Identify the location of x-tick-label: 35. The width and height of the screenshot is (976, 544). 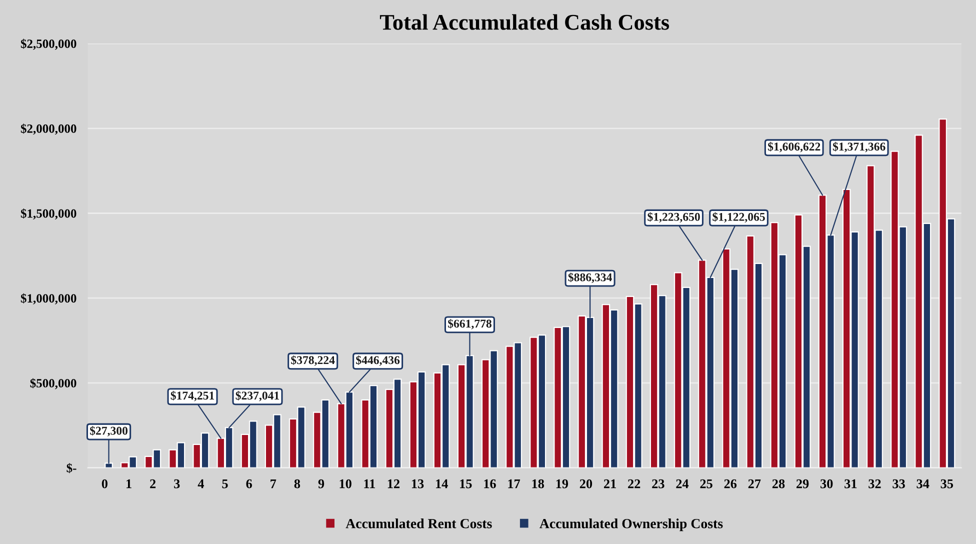
(947, 483).